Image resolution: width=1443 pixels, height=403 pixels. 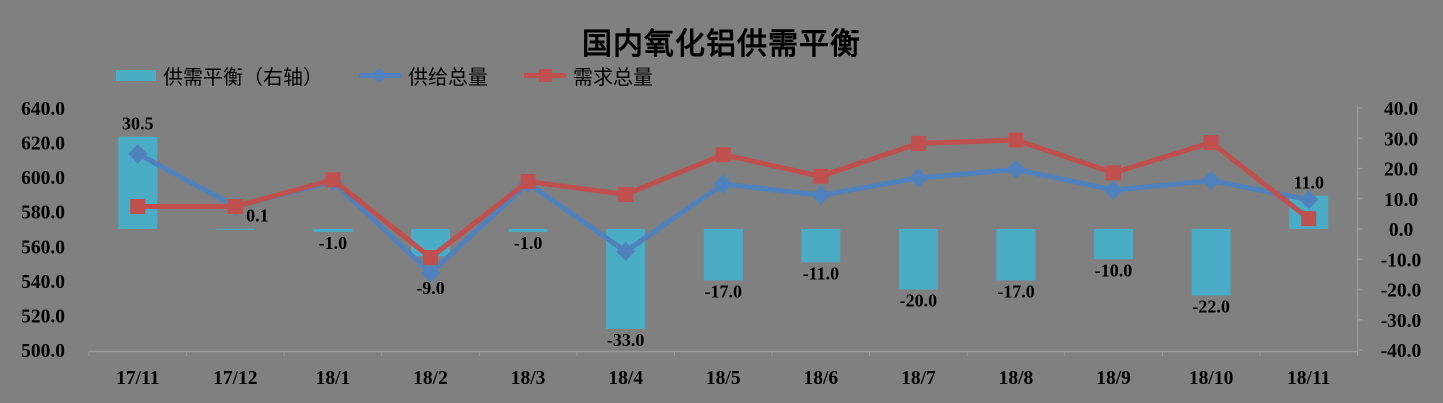 I want to click on line-diamond-swatch-icon, so click(x=380, y=75).